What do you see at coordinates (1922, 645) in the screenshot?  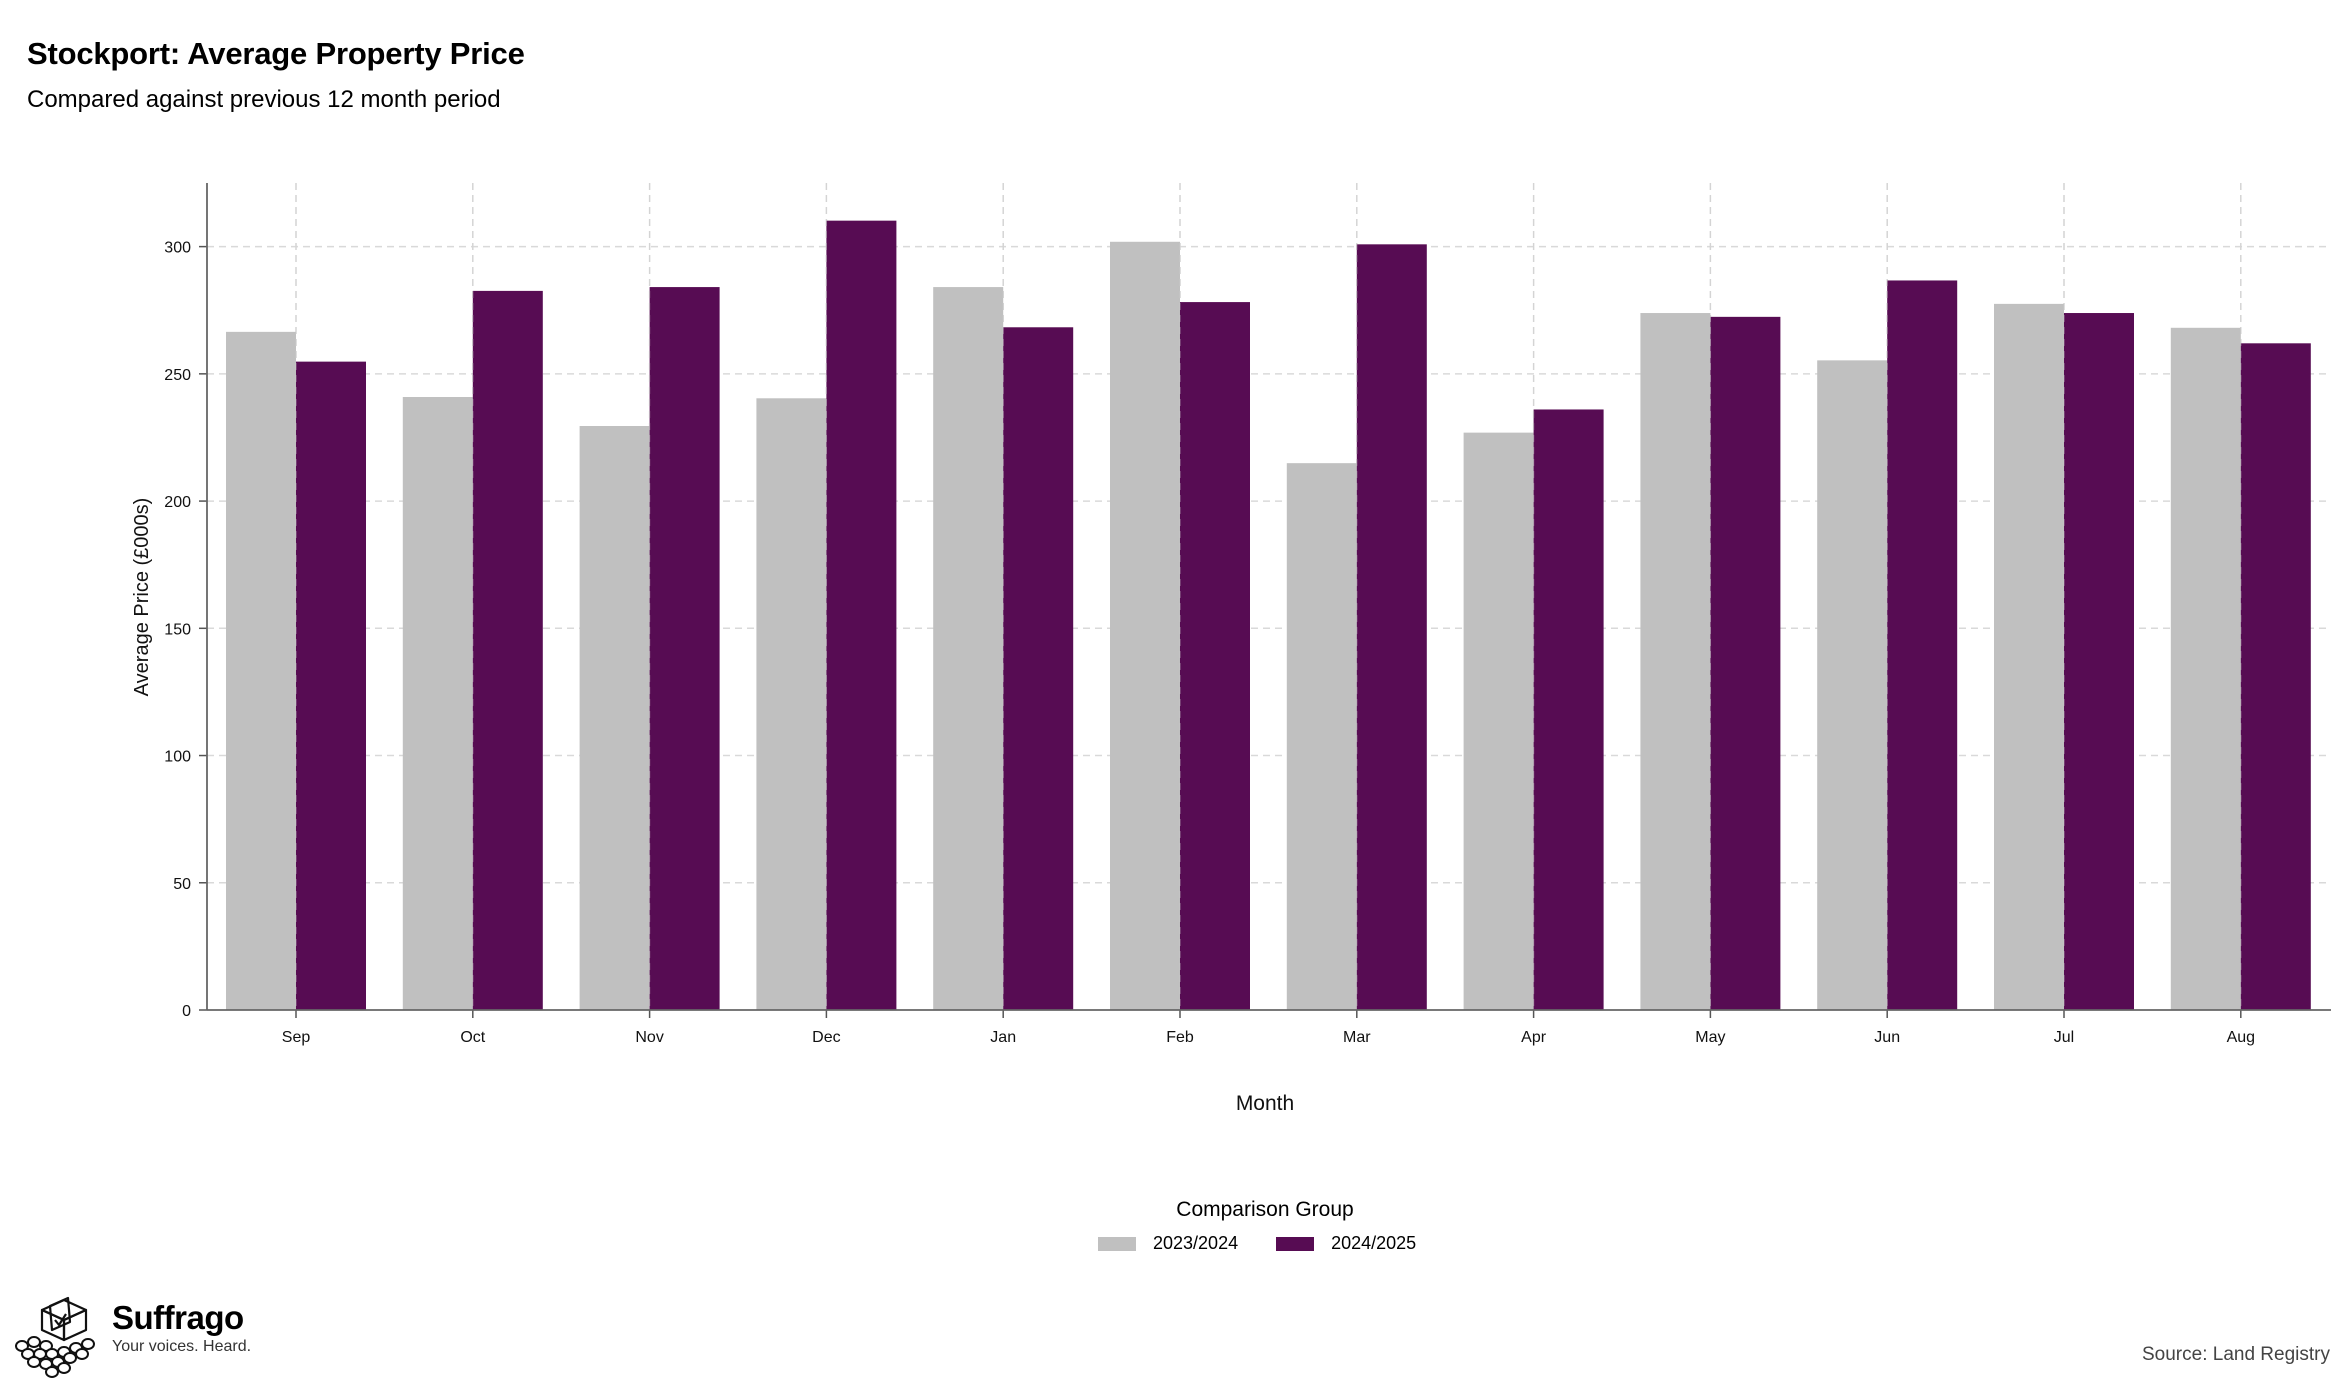 I see `bar-jun-2024-2025` at bounding box center [1922, 645].